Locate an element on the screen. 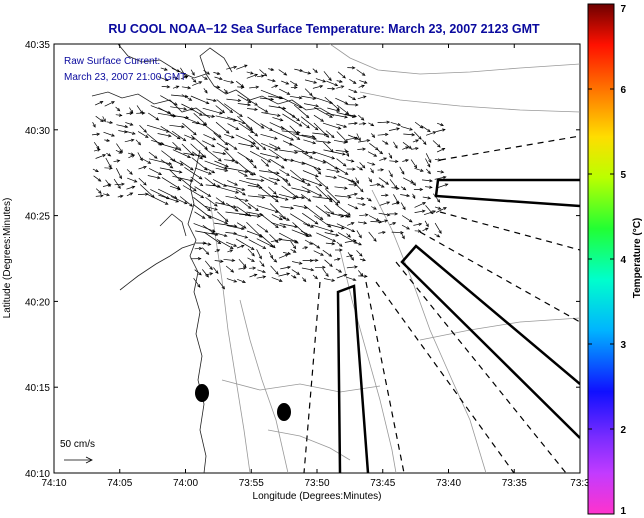 Image resolution: width=644 pixels, height=518 pixels. mooring-marker is located at coordinates (202, 393).